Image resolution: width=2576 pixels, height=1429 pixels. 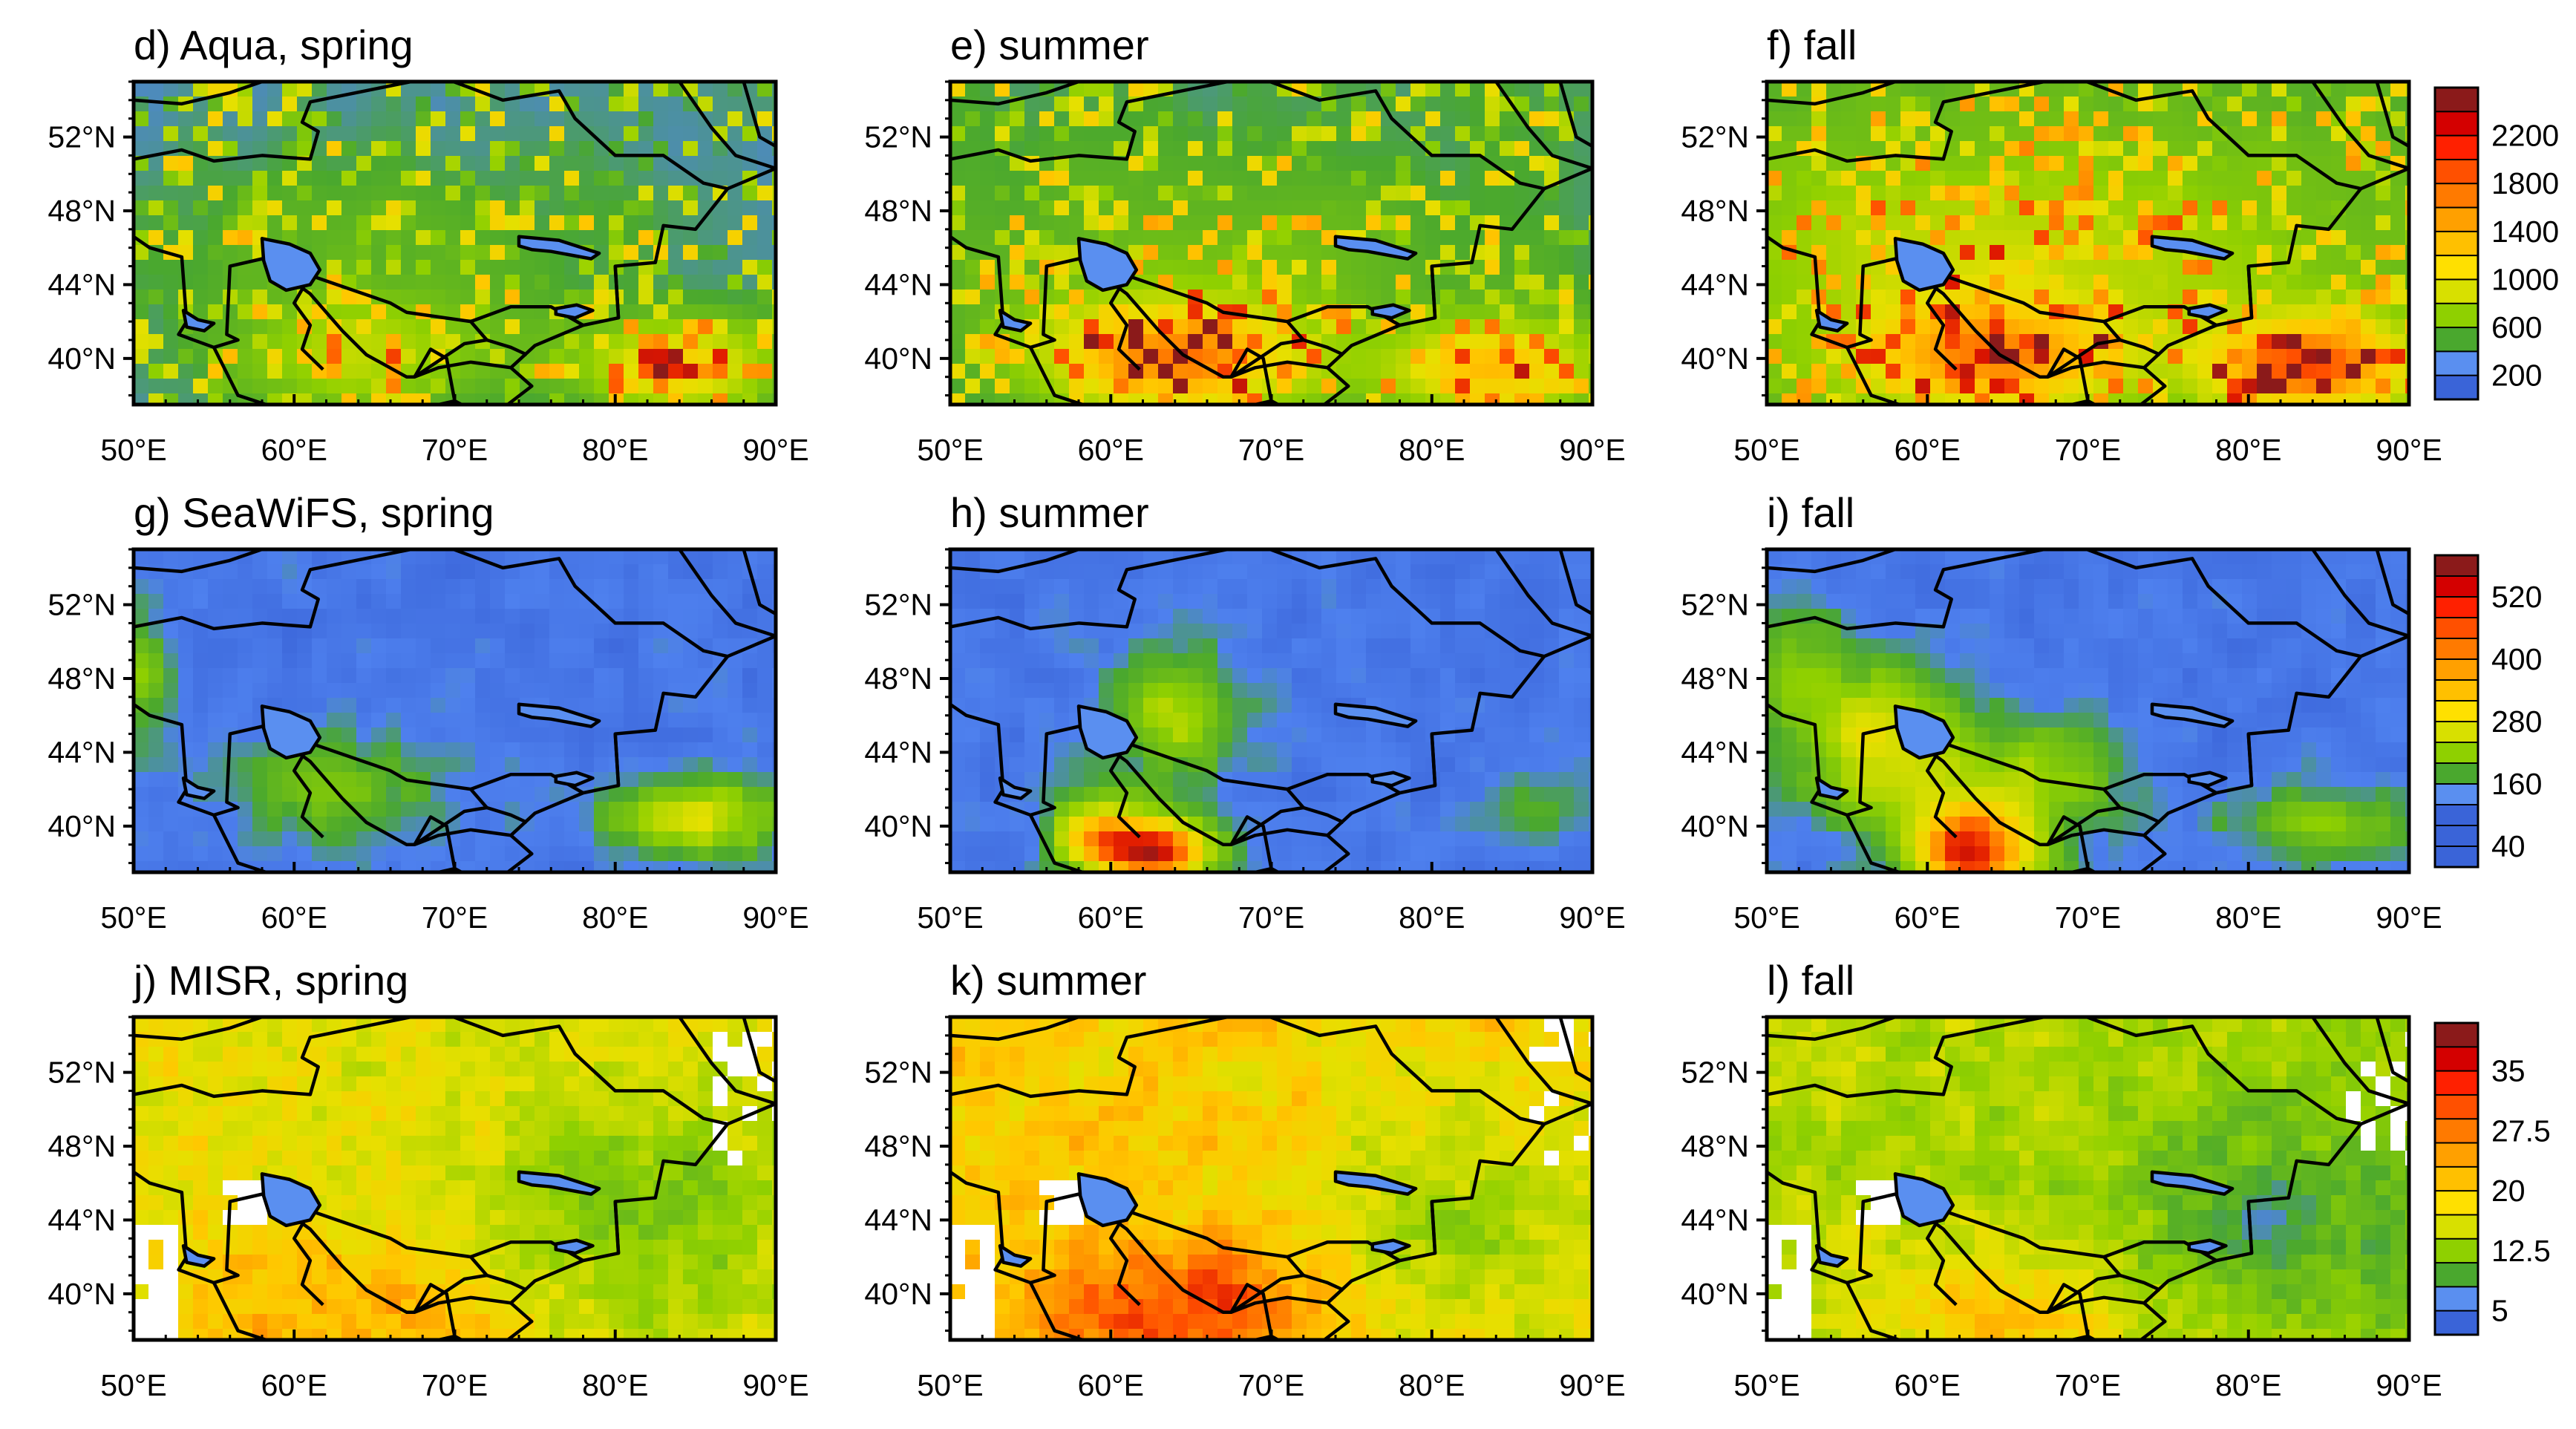 I want to click on colorbar-label: 35, so click(x=2508, y=1071).